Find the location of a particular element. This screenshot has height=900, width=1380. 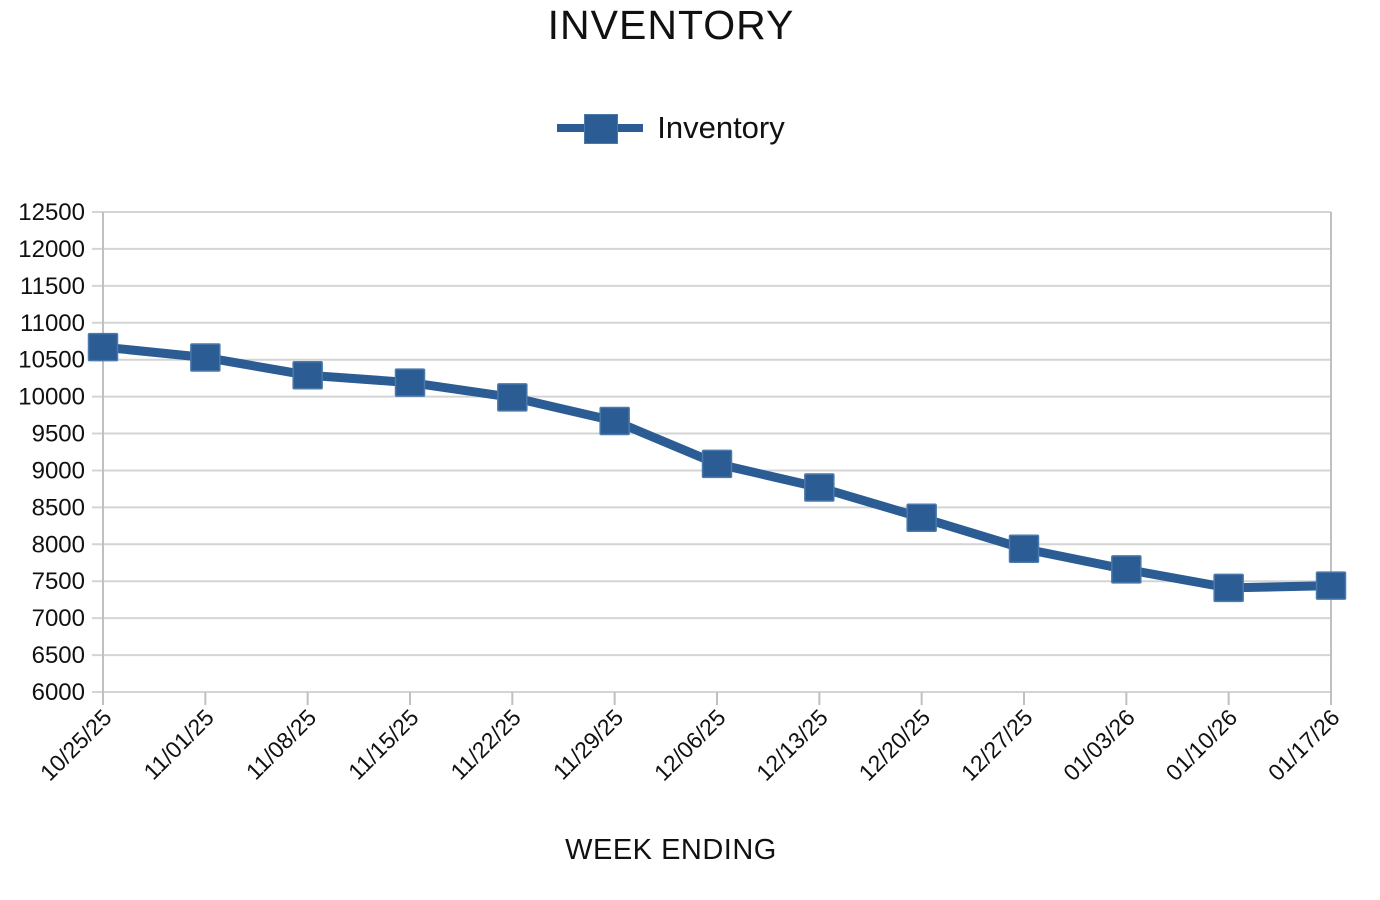

x-tick-label: 11/01/25 is located at coordinates (178, 744).